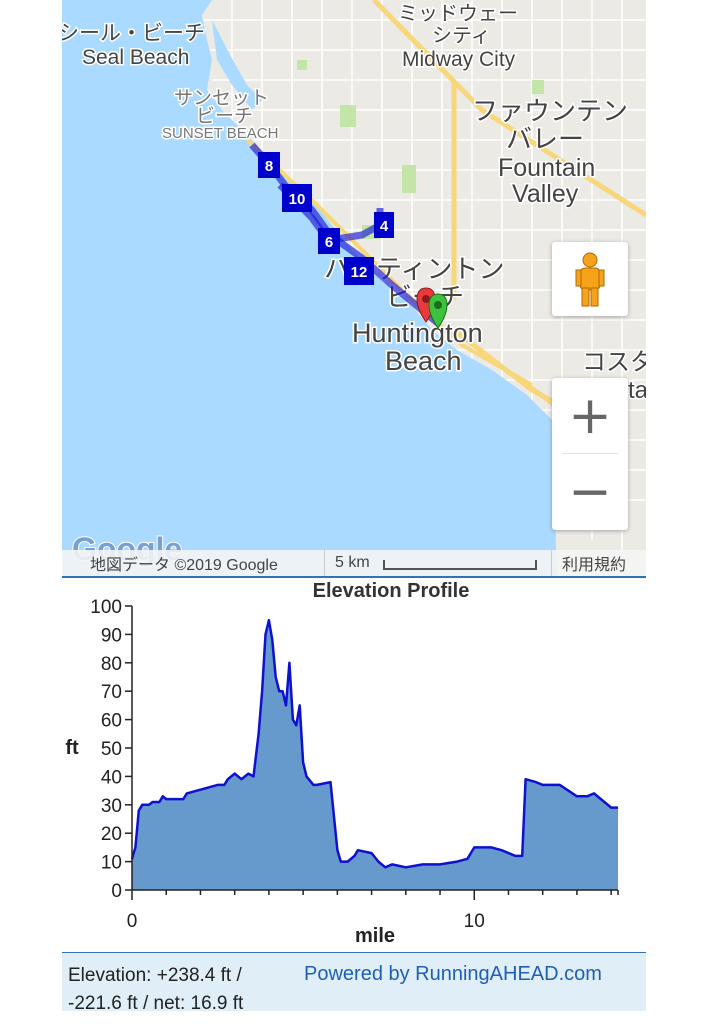  I want to click on y-tick-label: 50, so click(111, 749).